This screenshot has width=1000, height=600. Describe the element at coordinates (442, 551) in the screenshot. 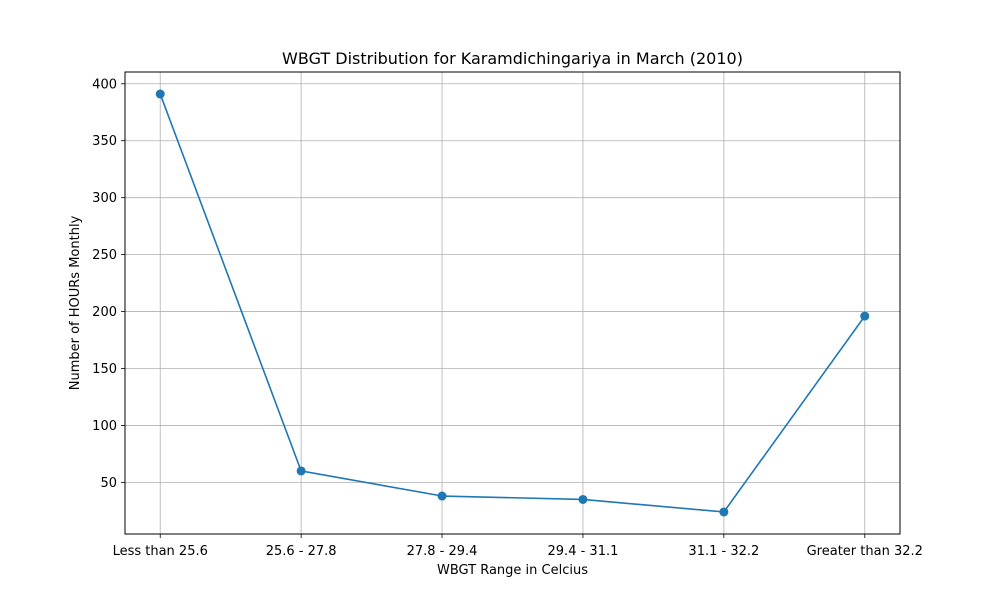

I see `x-tick-label: 27.8 - 29.4` at that location.